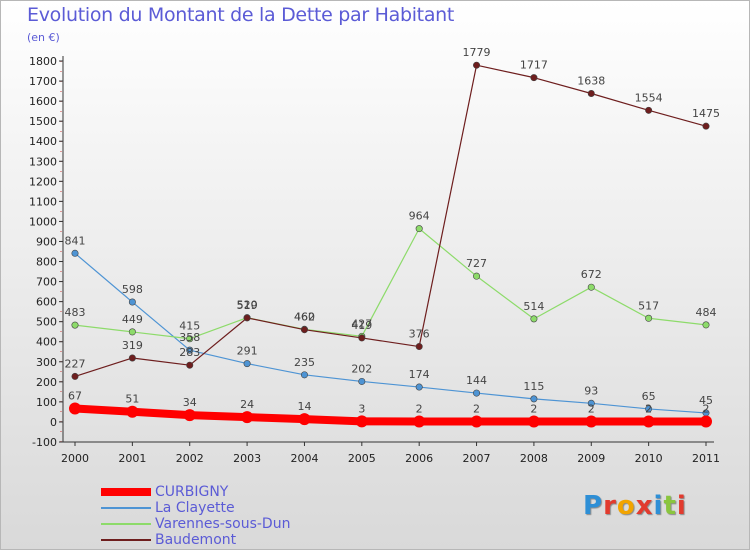  What do you see at coordinates (706, 400) in the screenshot?
I see `data-label: 45` at bounding box center [706, 400].